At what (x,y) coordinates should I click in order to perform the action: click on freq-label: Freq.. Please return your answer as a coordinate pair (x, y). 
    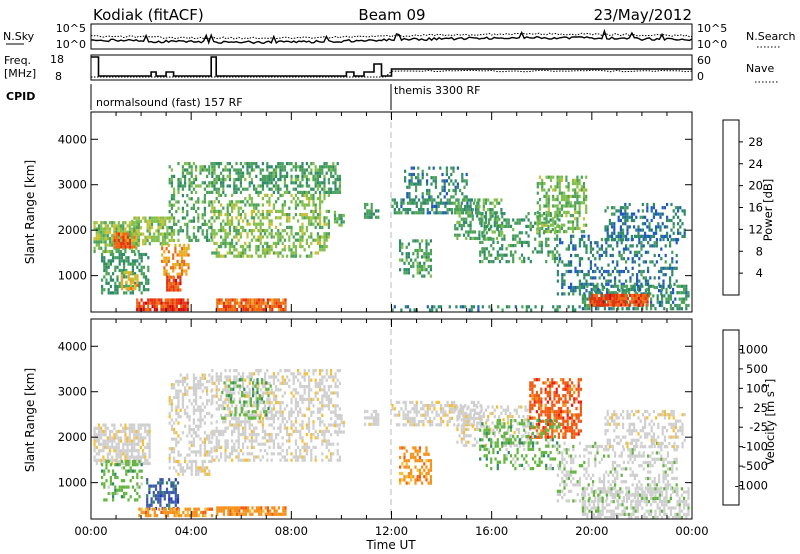
    Looking at the image, I should click on (17, 60).